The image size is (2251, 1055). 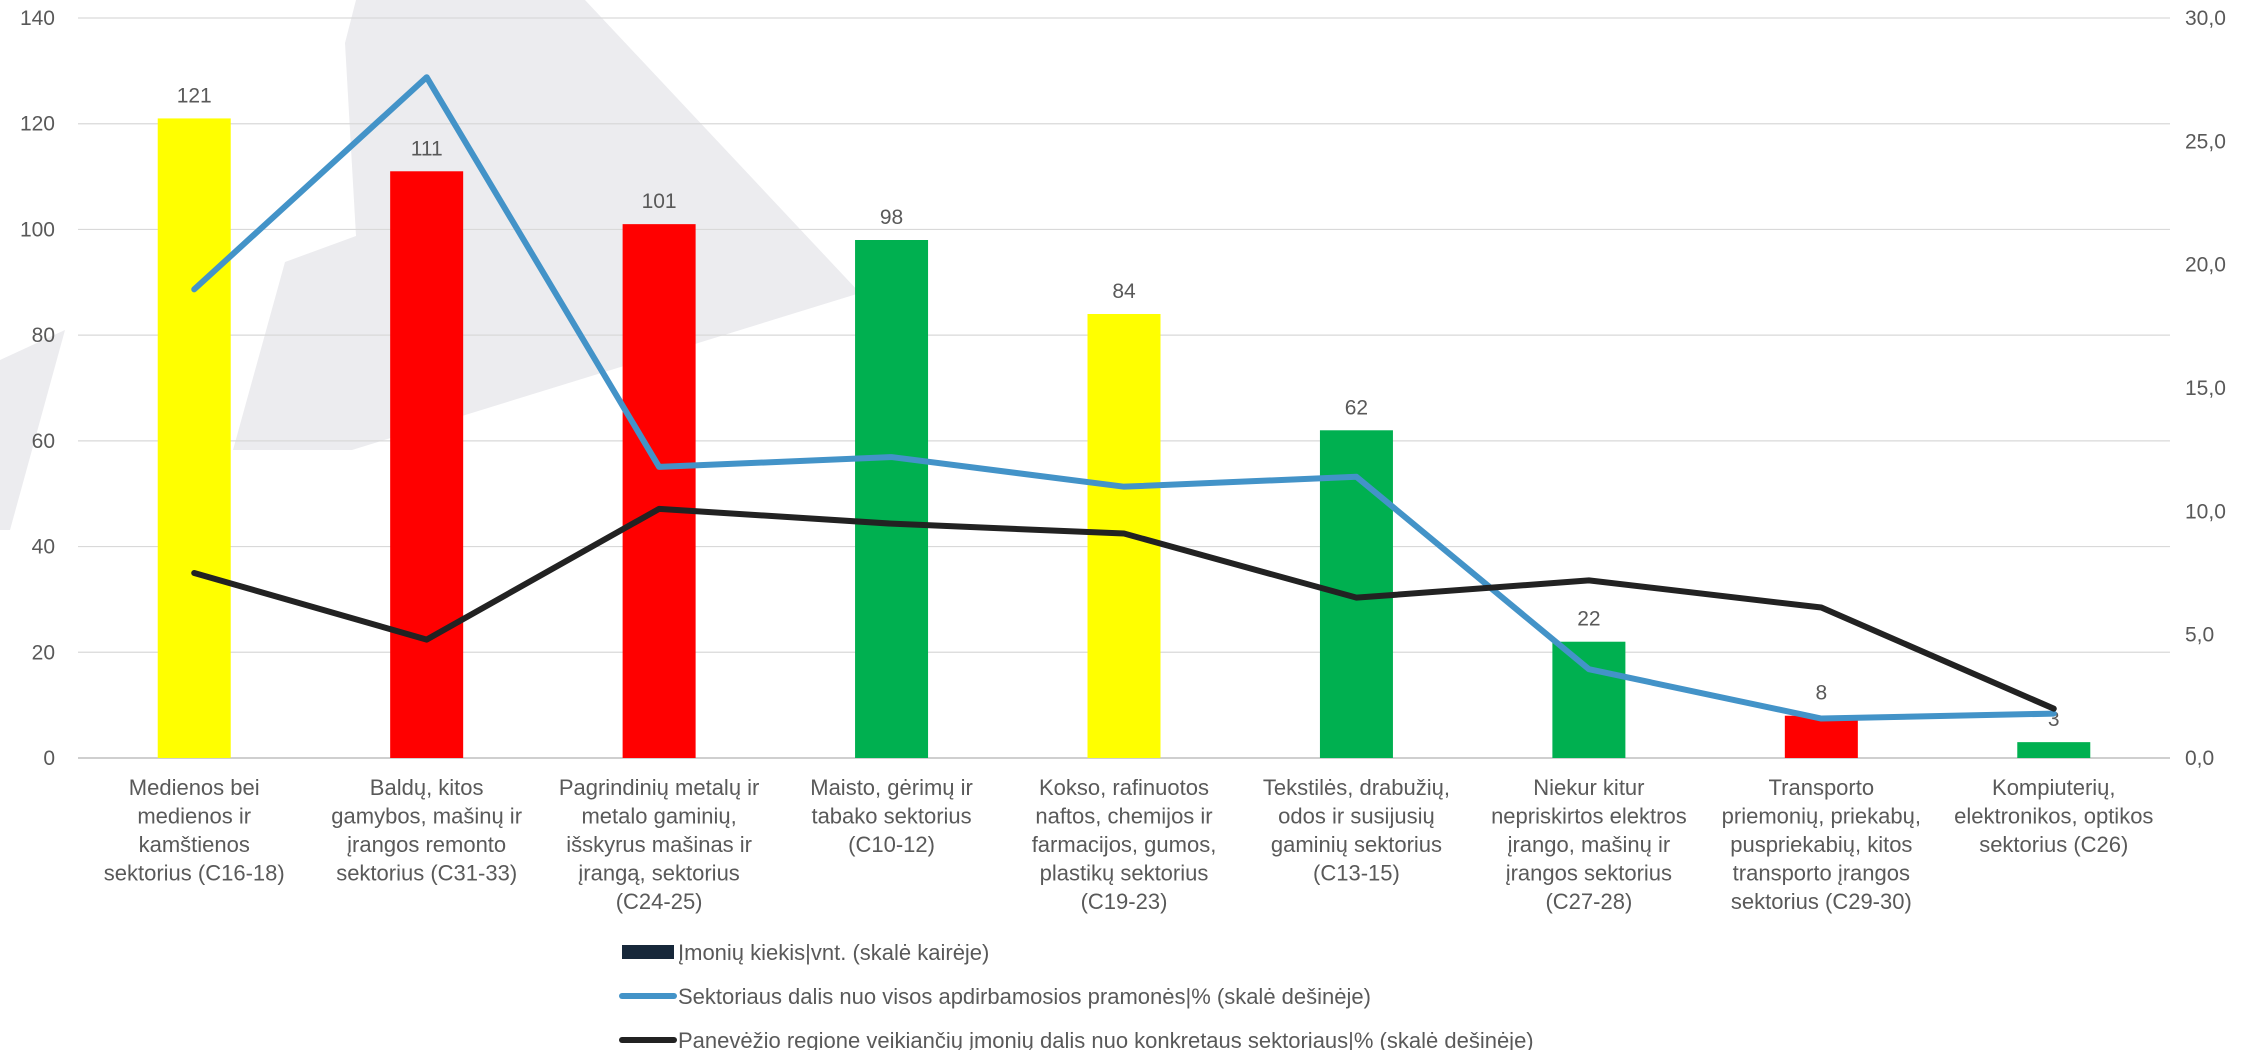 I want to click on left-tick-label: 40, so click(x=43, y=547).